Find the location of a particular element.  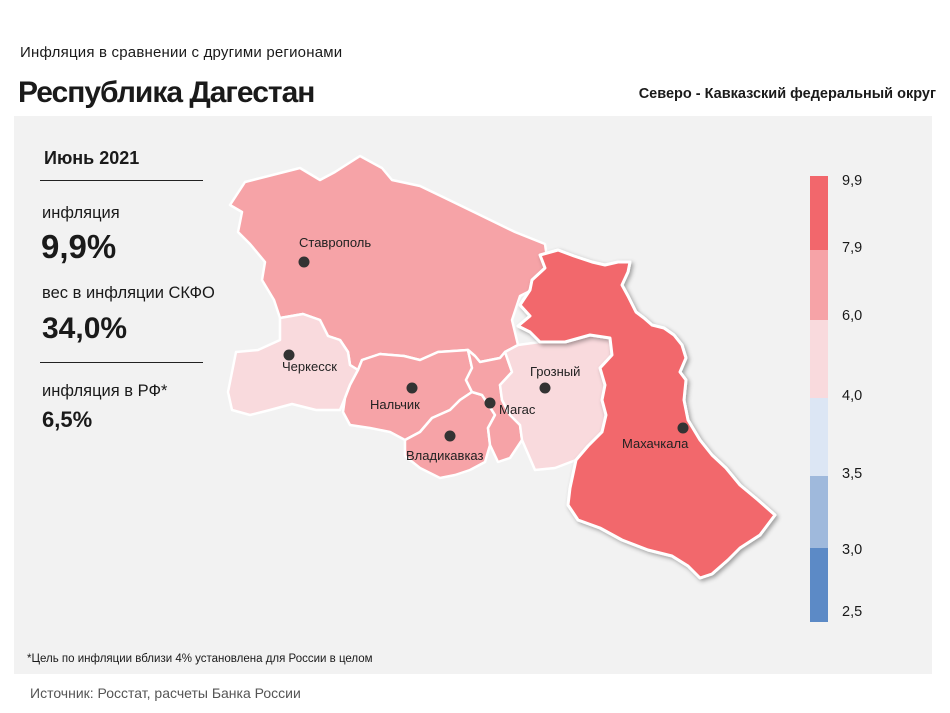

rf-inflation-value: 6,5% is located at coordinates (67, 419).